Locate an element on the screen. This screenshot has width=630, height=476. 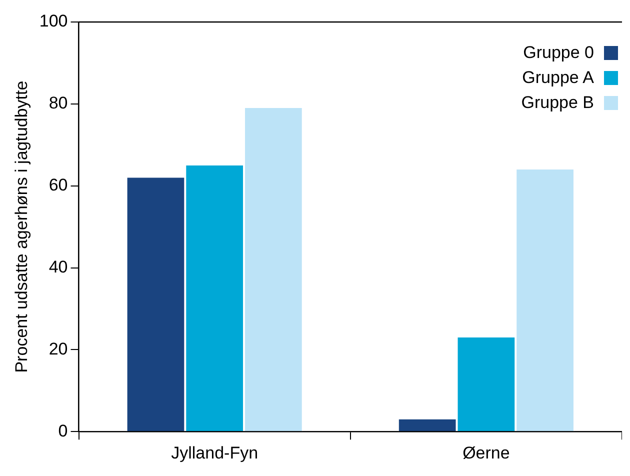
y-tick-label: 60 is located at coordinates (58, 185).